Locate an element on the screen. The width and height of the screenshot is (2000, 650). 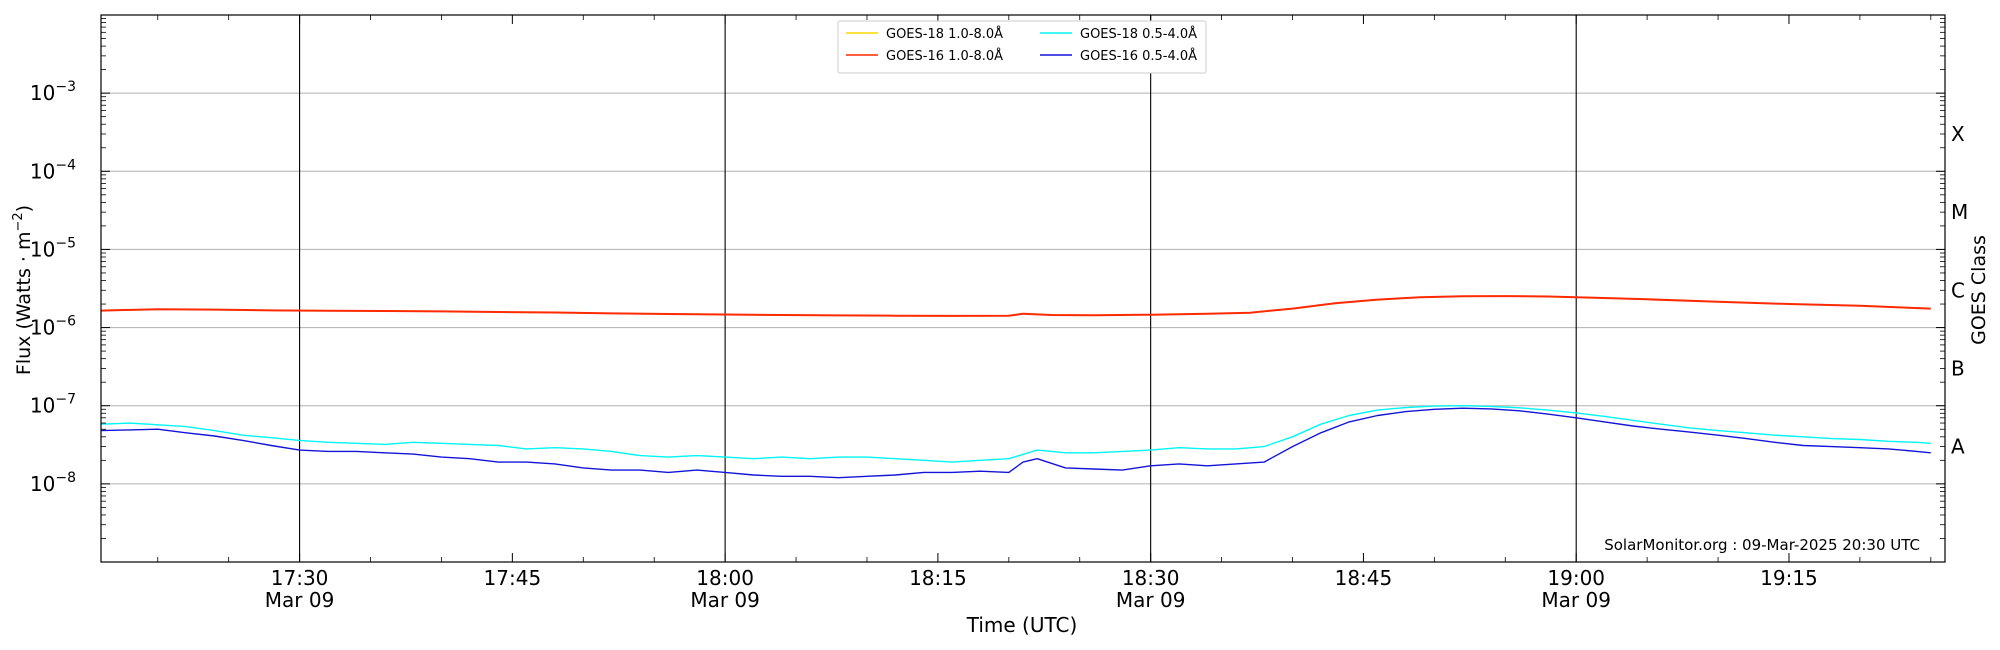
legend-label-2: GOES-18 0.5-4.0Å is located at coordinates (1138, 34).